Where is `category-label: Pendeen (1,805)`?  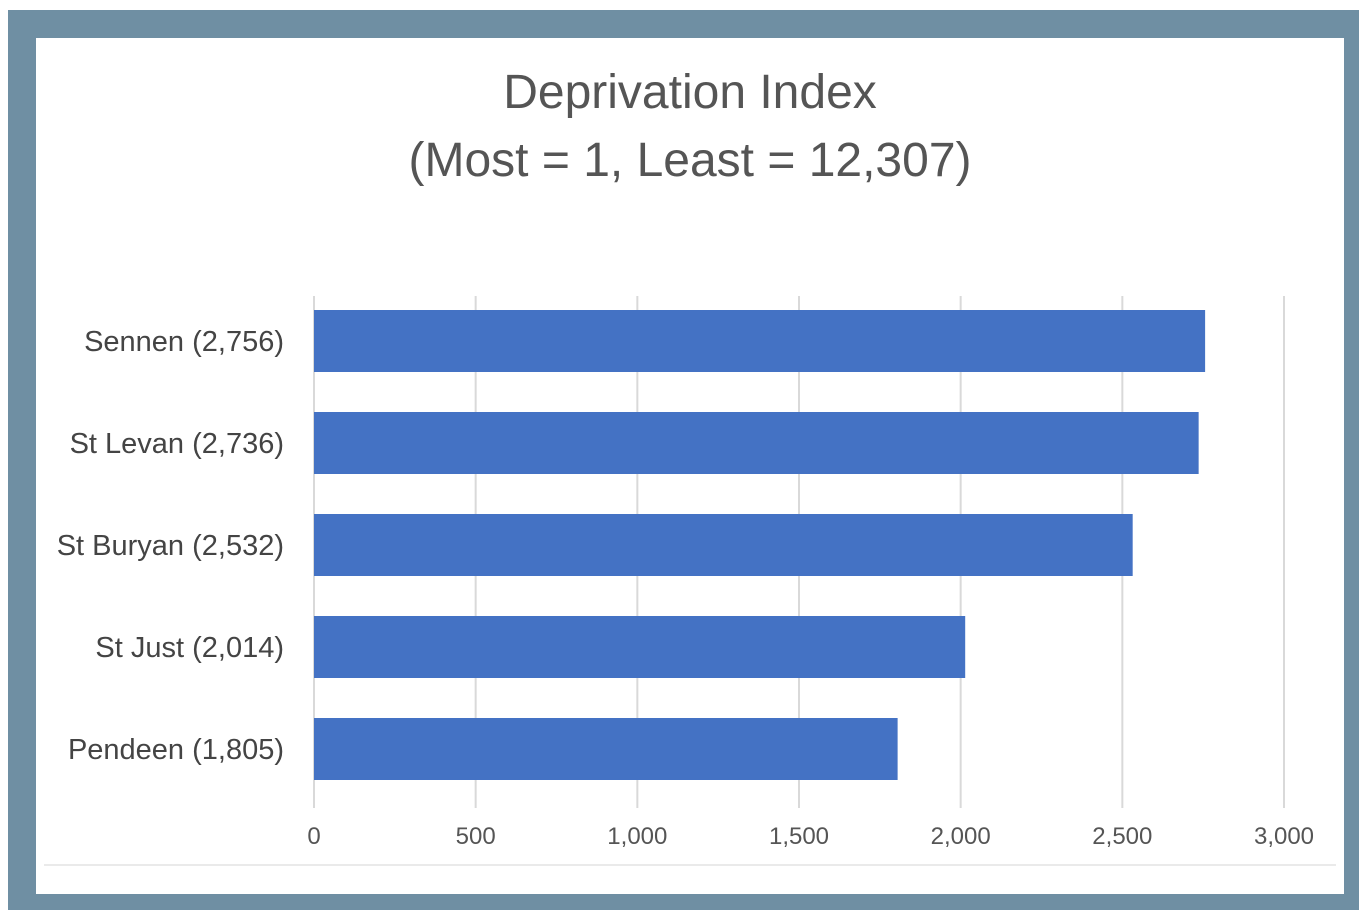
category-label: Pendeen (1,805) is located at coordinates (176, 750).